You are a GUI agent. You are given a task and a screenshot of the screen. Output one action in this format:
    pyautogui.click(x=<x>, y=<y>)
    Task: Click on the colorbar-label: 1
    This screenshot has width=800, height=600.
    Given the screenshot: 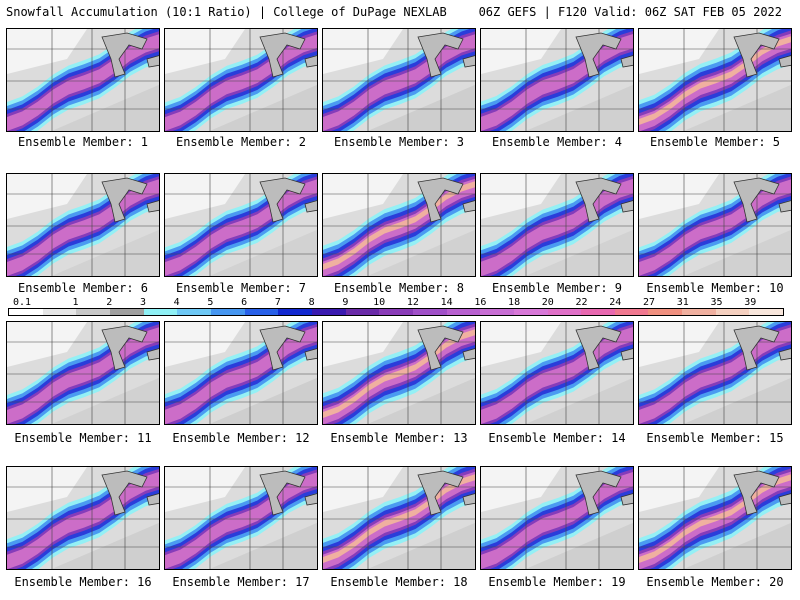 What is the action you would take?
    pyautogui.click(x=75, y=302)
    